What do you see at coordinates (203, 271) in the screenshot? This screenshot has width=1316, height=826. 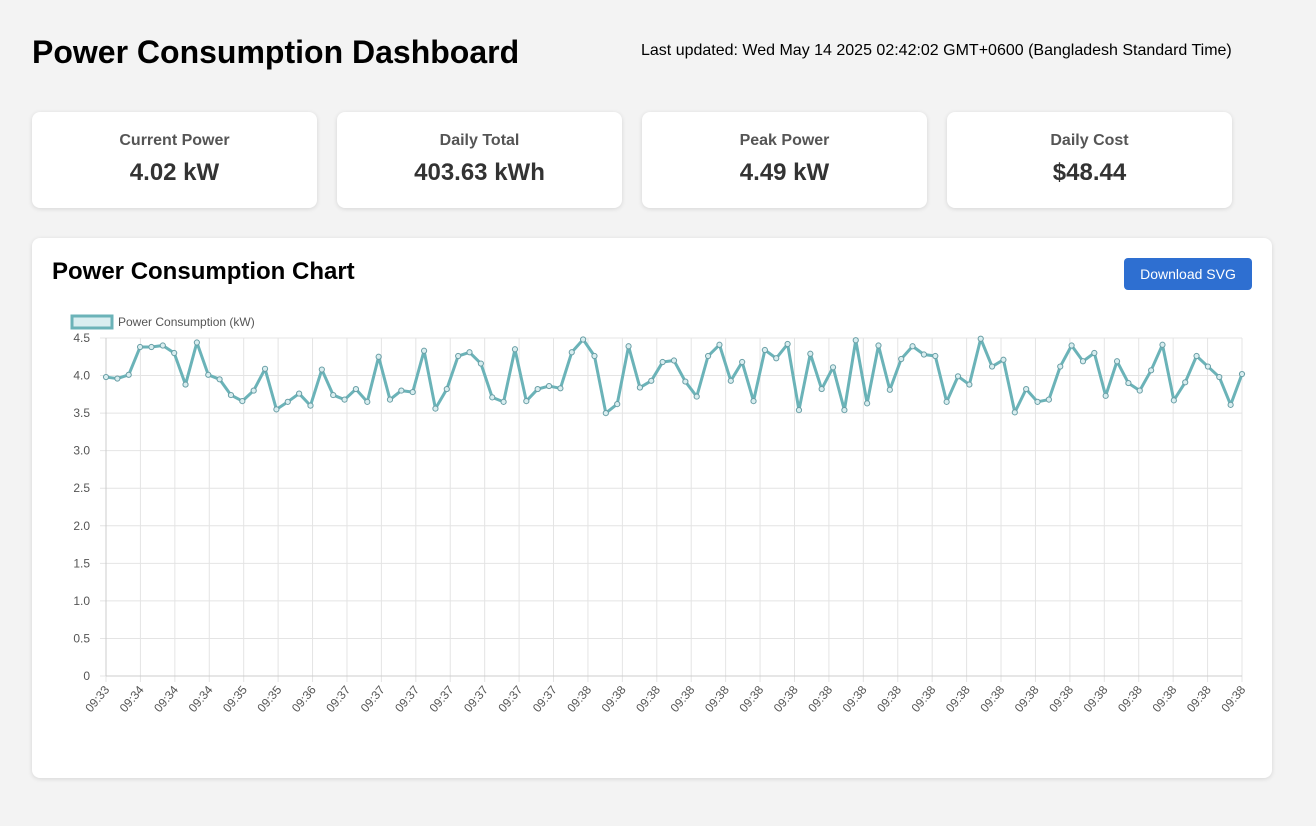 I see `chart-title: Power Consumption Chart` at bounding box center [203, 271].